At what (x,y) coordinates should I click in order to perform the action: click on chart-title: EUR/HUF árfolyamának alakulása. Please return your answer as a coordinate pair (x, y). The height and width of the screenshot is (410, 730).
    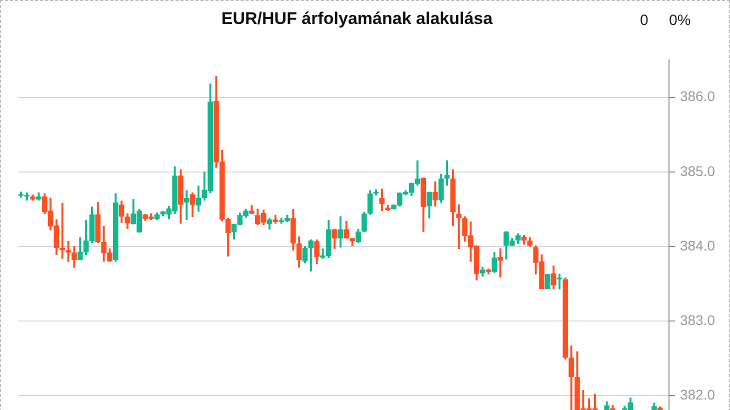
    Looking at the image, I should click on (357, 18).